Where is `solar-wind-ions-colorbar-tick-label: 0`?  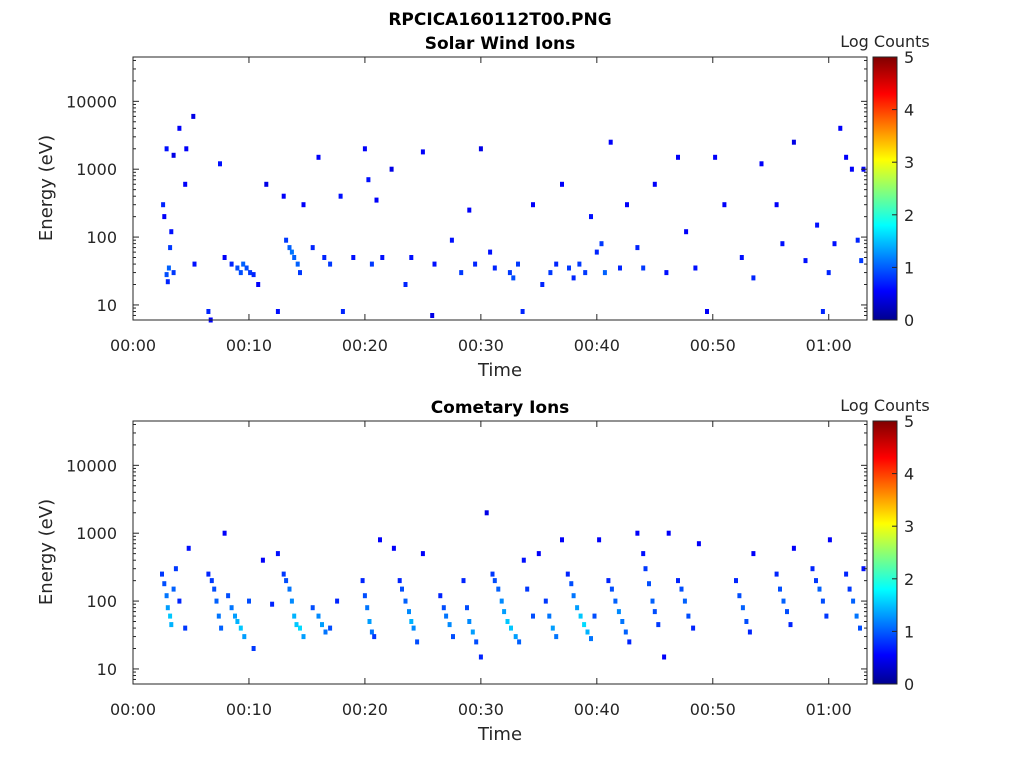
solar-wind-ions-colorbar-tick-label: 0 is located at coordinates (909, 320).